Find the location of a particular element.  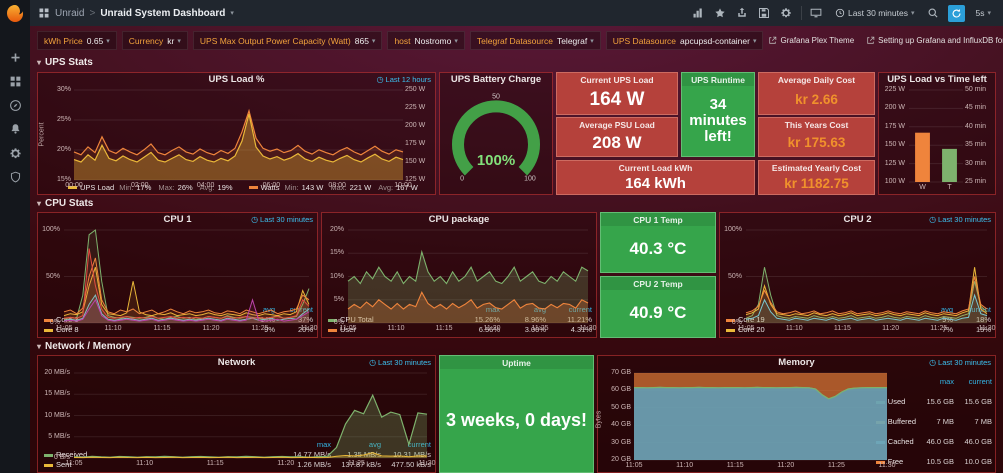

legend-item: Core 19 is located at coordinates (820, 320).